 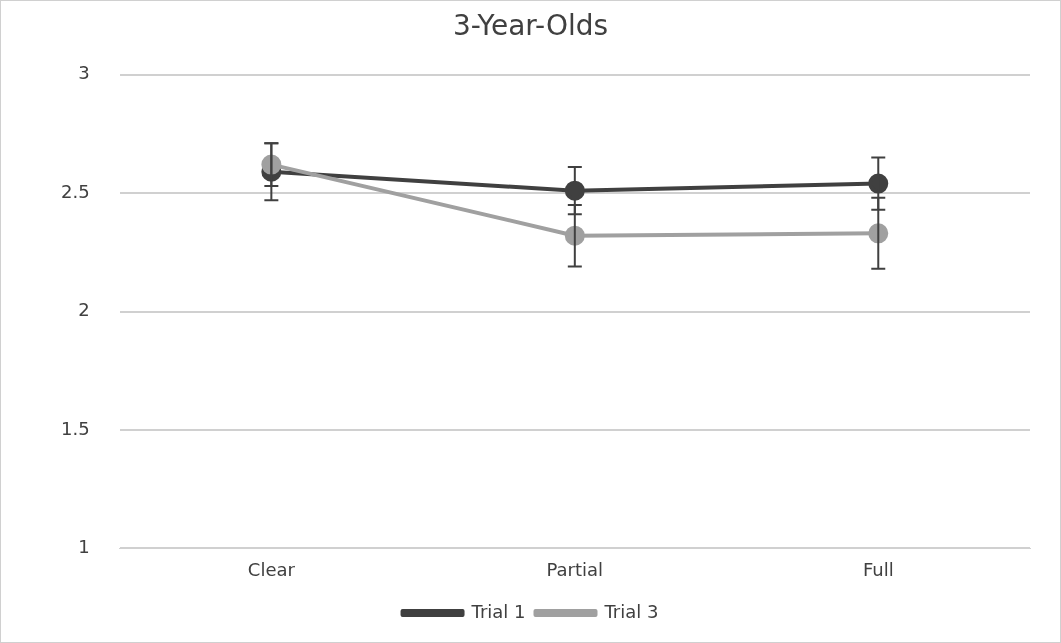 I want to click on legend-label: Trial 3, so click(x=631, y=611).